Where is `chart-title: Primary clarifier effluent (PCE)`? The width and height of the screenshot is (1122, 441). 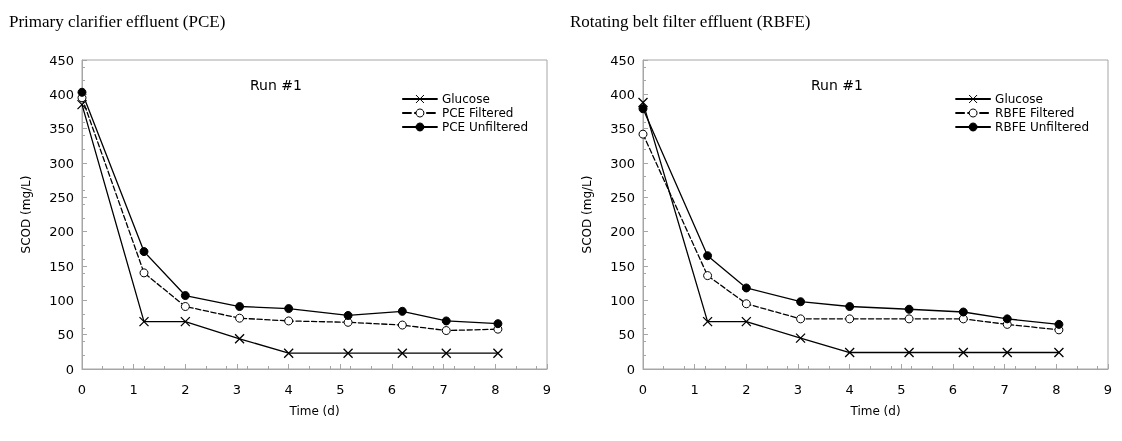 chart-title: Primary clarifier effluent (PCE) is located at coordinates (117, 21).